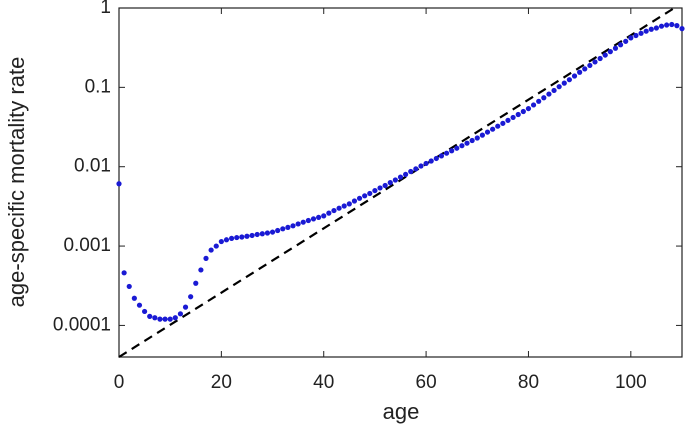  Describe the element at coordinates (528, 382) in the screenshot. I see `x-tick-label: 80` at that location.